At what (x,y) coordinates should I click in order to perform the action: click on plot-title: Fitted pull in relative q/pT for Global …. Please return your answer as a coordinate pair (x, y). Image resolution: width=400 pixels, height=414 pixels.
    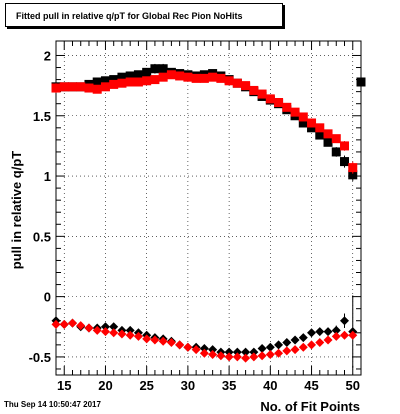
    Looking at the image, I should click on (144, 15).